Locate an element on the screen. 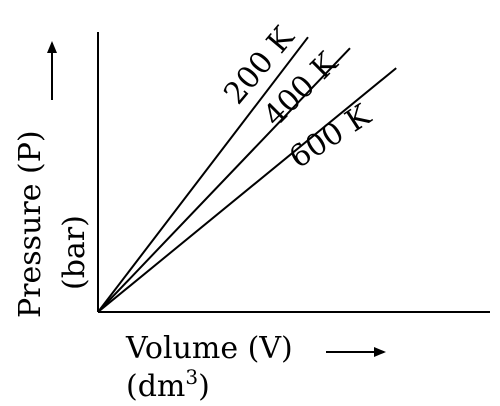 The width and height of the screenshot is (500, 406). x-axis-label: Volume (V) is located at coordinates (209, 348).